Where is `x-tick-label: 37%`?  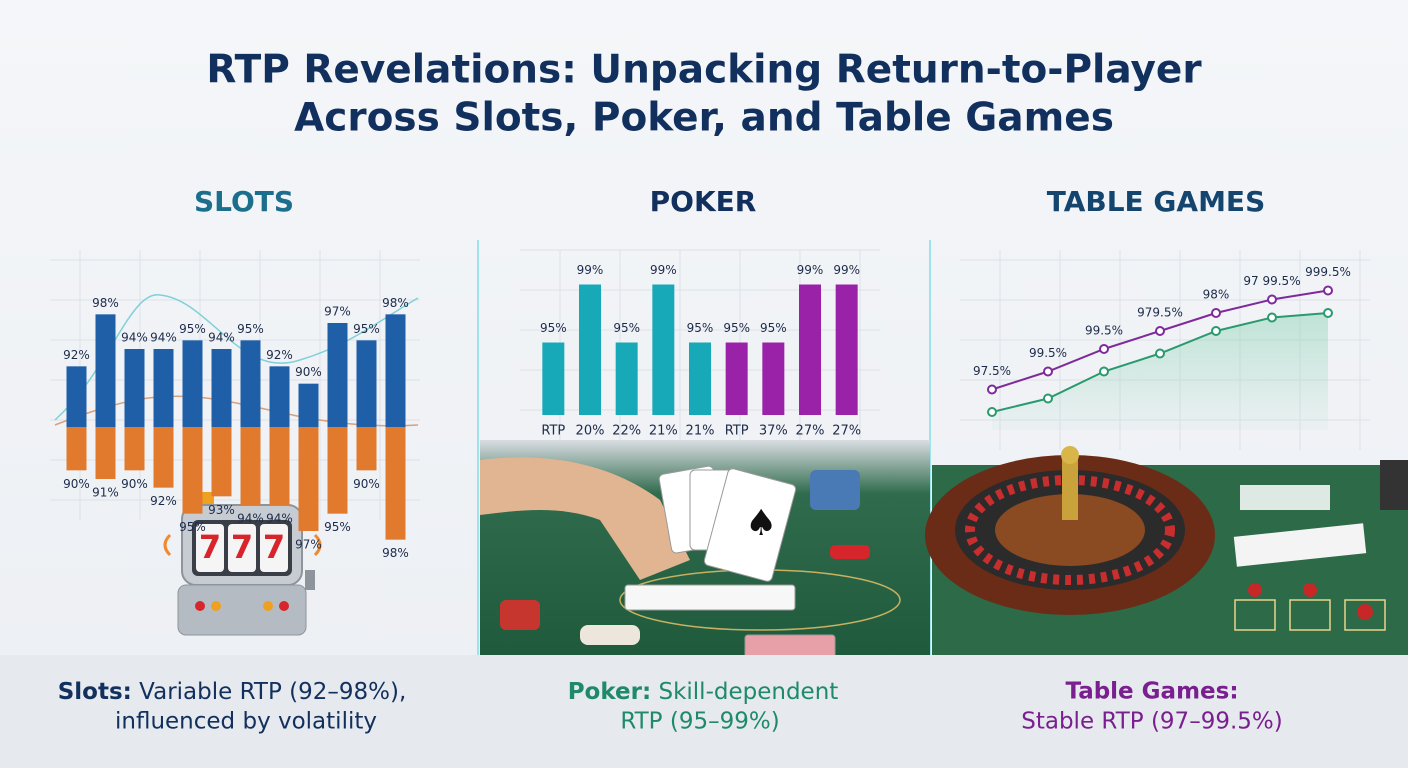
x-tick-label: 37% is located at coordinates (773, 431).